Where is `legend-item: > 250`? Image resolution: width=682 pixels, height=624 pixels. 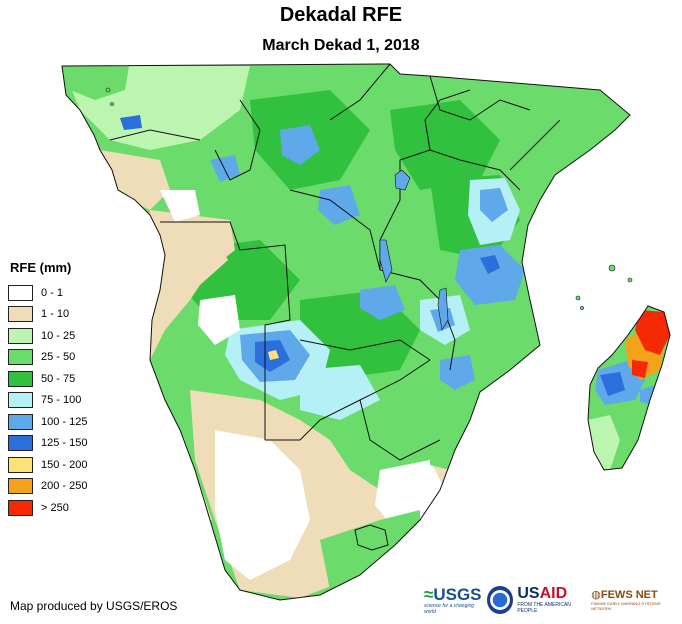 legend-item: > 250 is located at coordinates (47, 508).